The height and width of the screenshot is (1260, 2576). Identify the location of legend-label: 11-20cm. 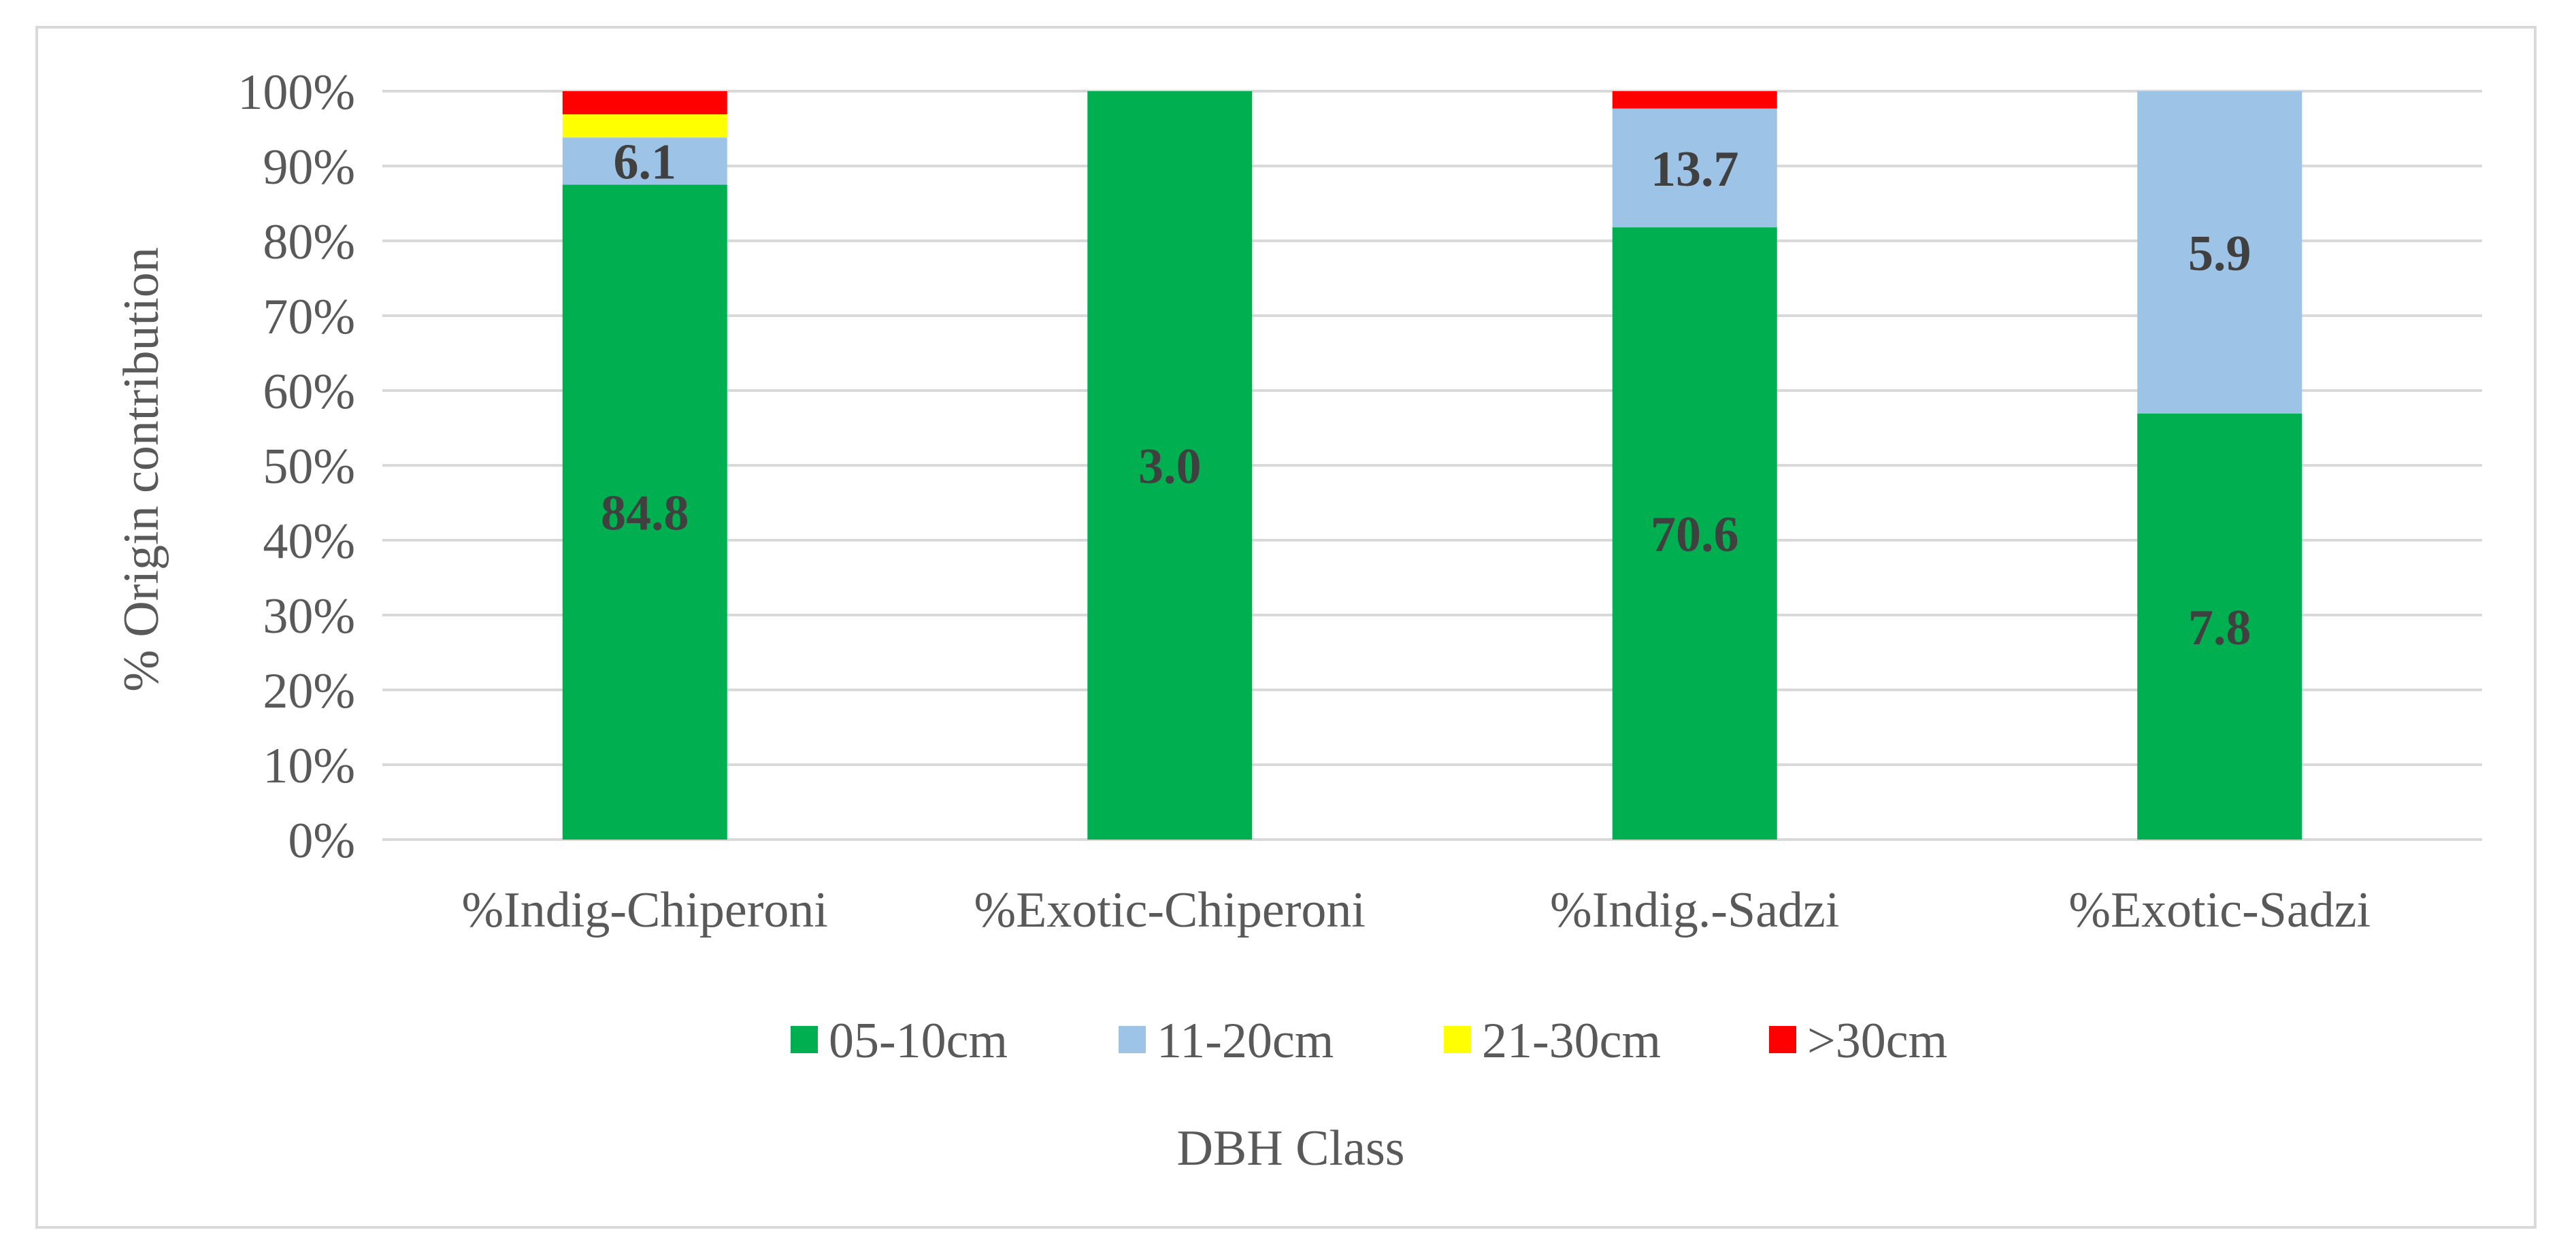
(1246, 1041).